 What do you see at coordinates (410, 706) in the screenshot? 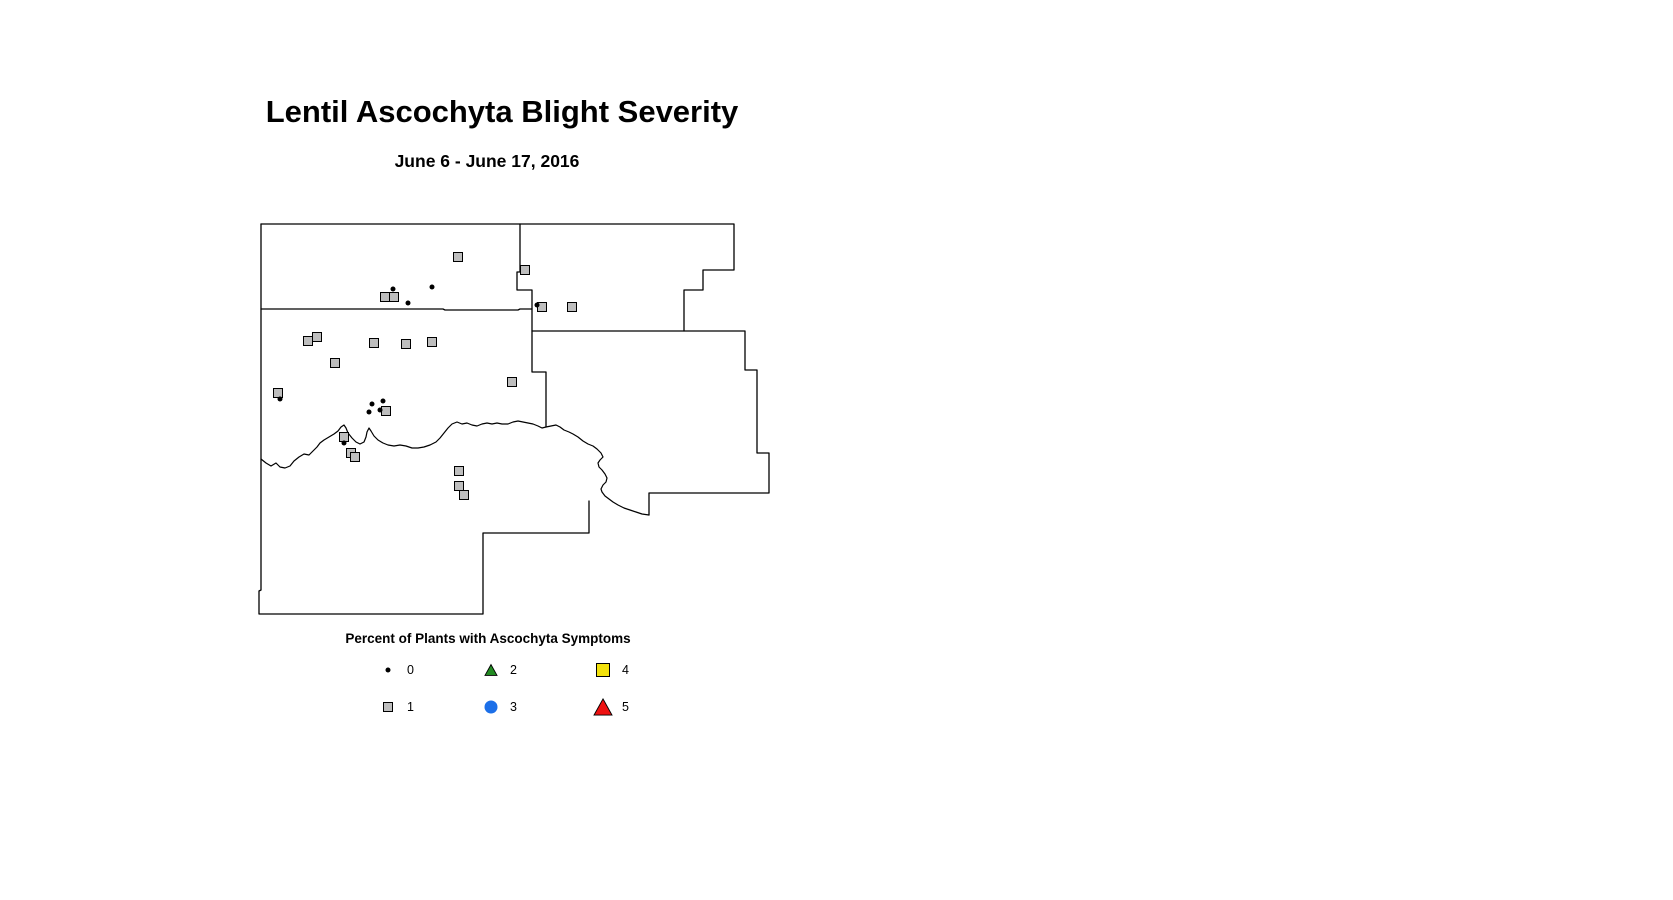
I see `legend-entry-label: 1` at bounding box center [410, 706].